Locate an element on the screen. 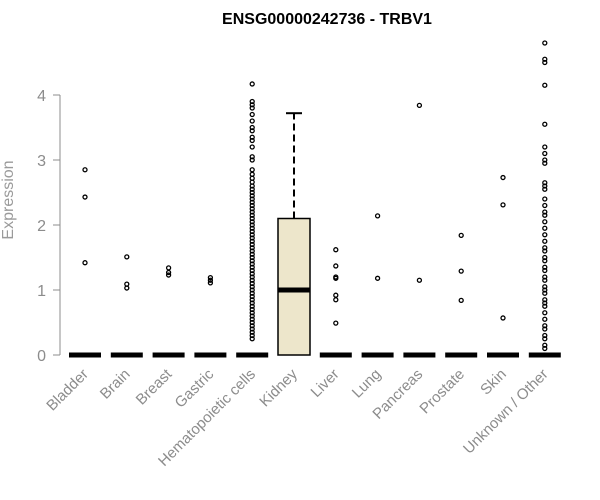 This screenshot has width=600, height=500. box-pancreas is located at coordinates (419, 230).